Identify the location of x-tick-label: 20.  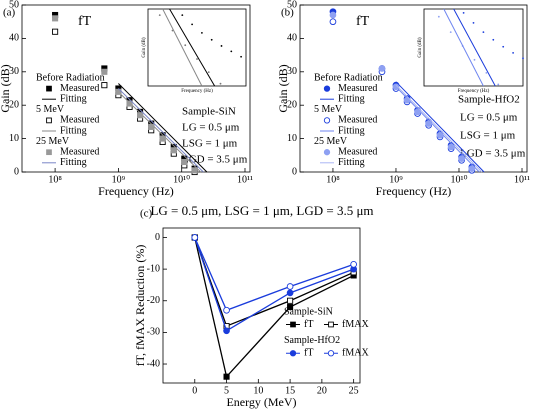
(322, 390).